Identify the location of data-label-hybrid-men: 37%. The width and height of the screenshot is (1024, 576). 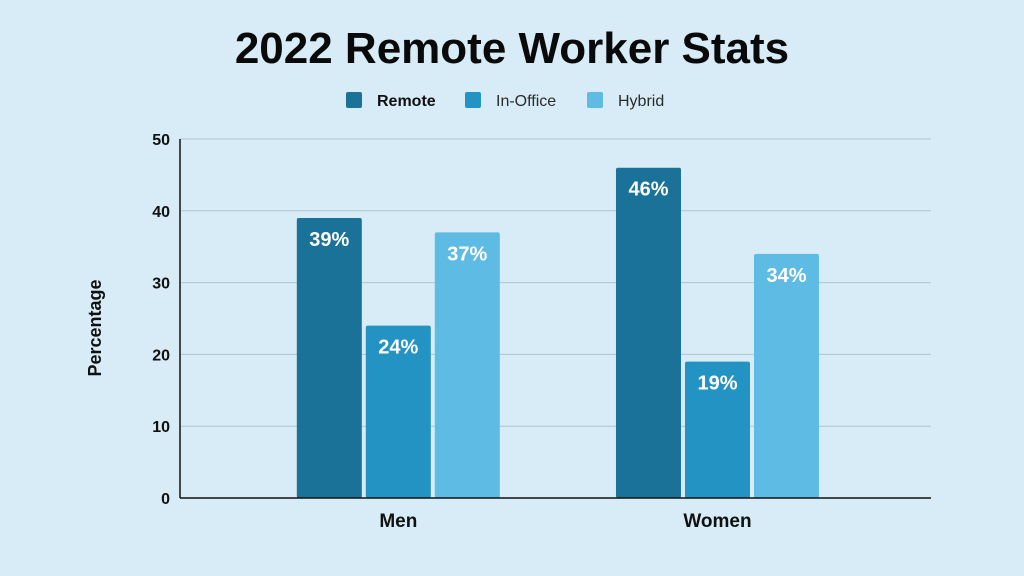
(467, 254).